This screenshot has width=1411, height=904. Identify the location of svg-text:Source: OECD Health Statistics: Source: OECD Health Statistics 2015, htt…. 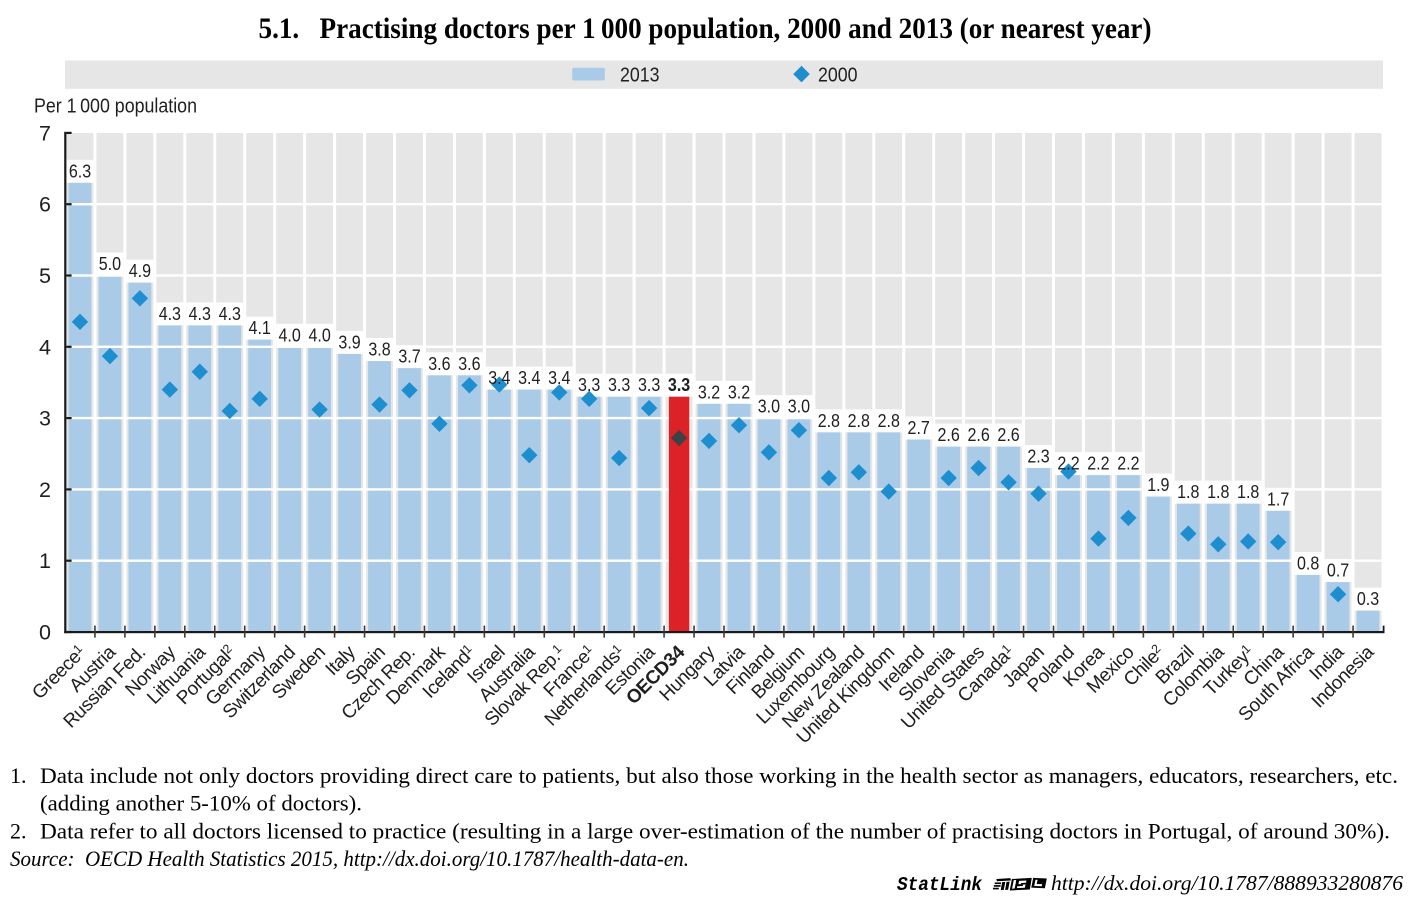
(349, 858).